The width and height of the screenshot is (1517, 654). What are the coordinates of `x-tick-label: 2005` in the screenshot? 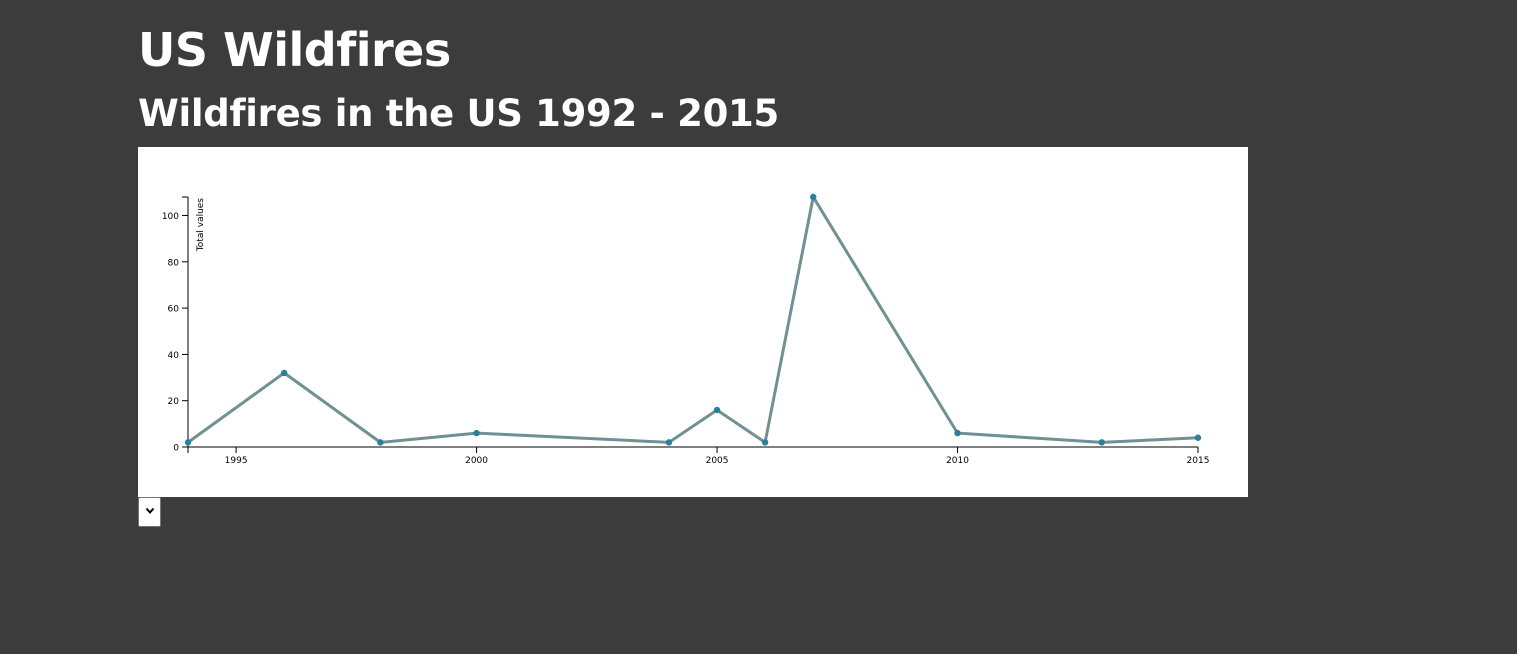 It's located at (717, 461).